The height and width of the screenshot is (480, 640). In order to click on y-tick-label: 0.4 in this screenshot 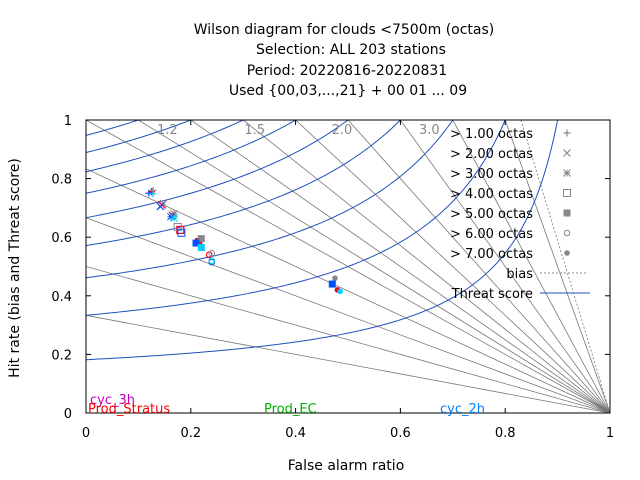, I will do `click(61, 297)`.